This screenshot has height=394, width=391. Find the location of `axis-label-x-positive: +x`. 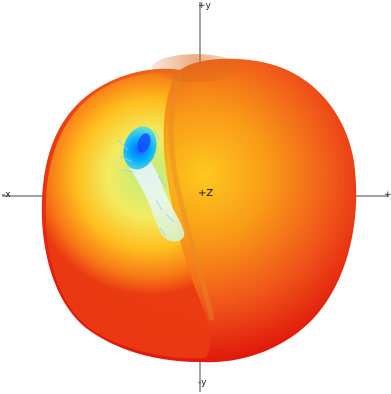

axis-label-x-positive: +x is located at coordinates (387, 195).